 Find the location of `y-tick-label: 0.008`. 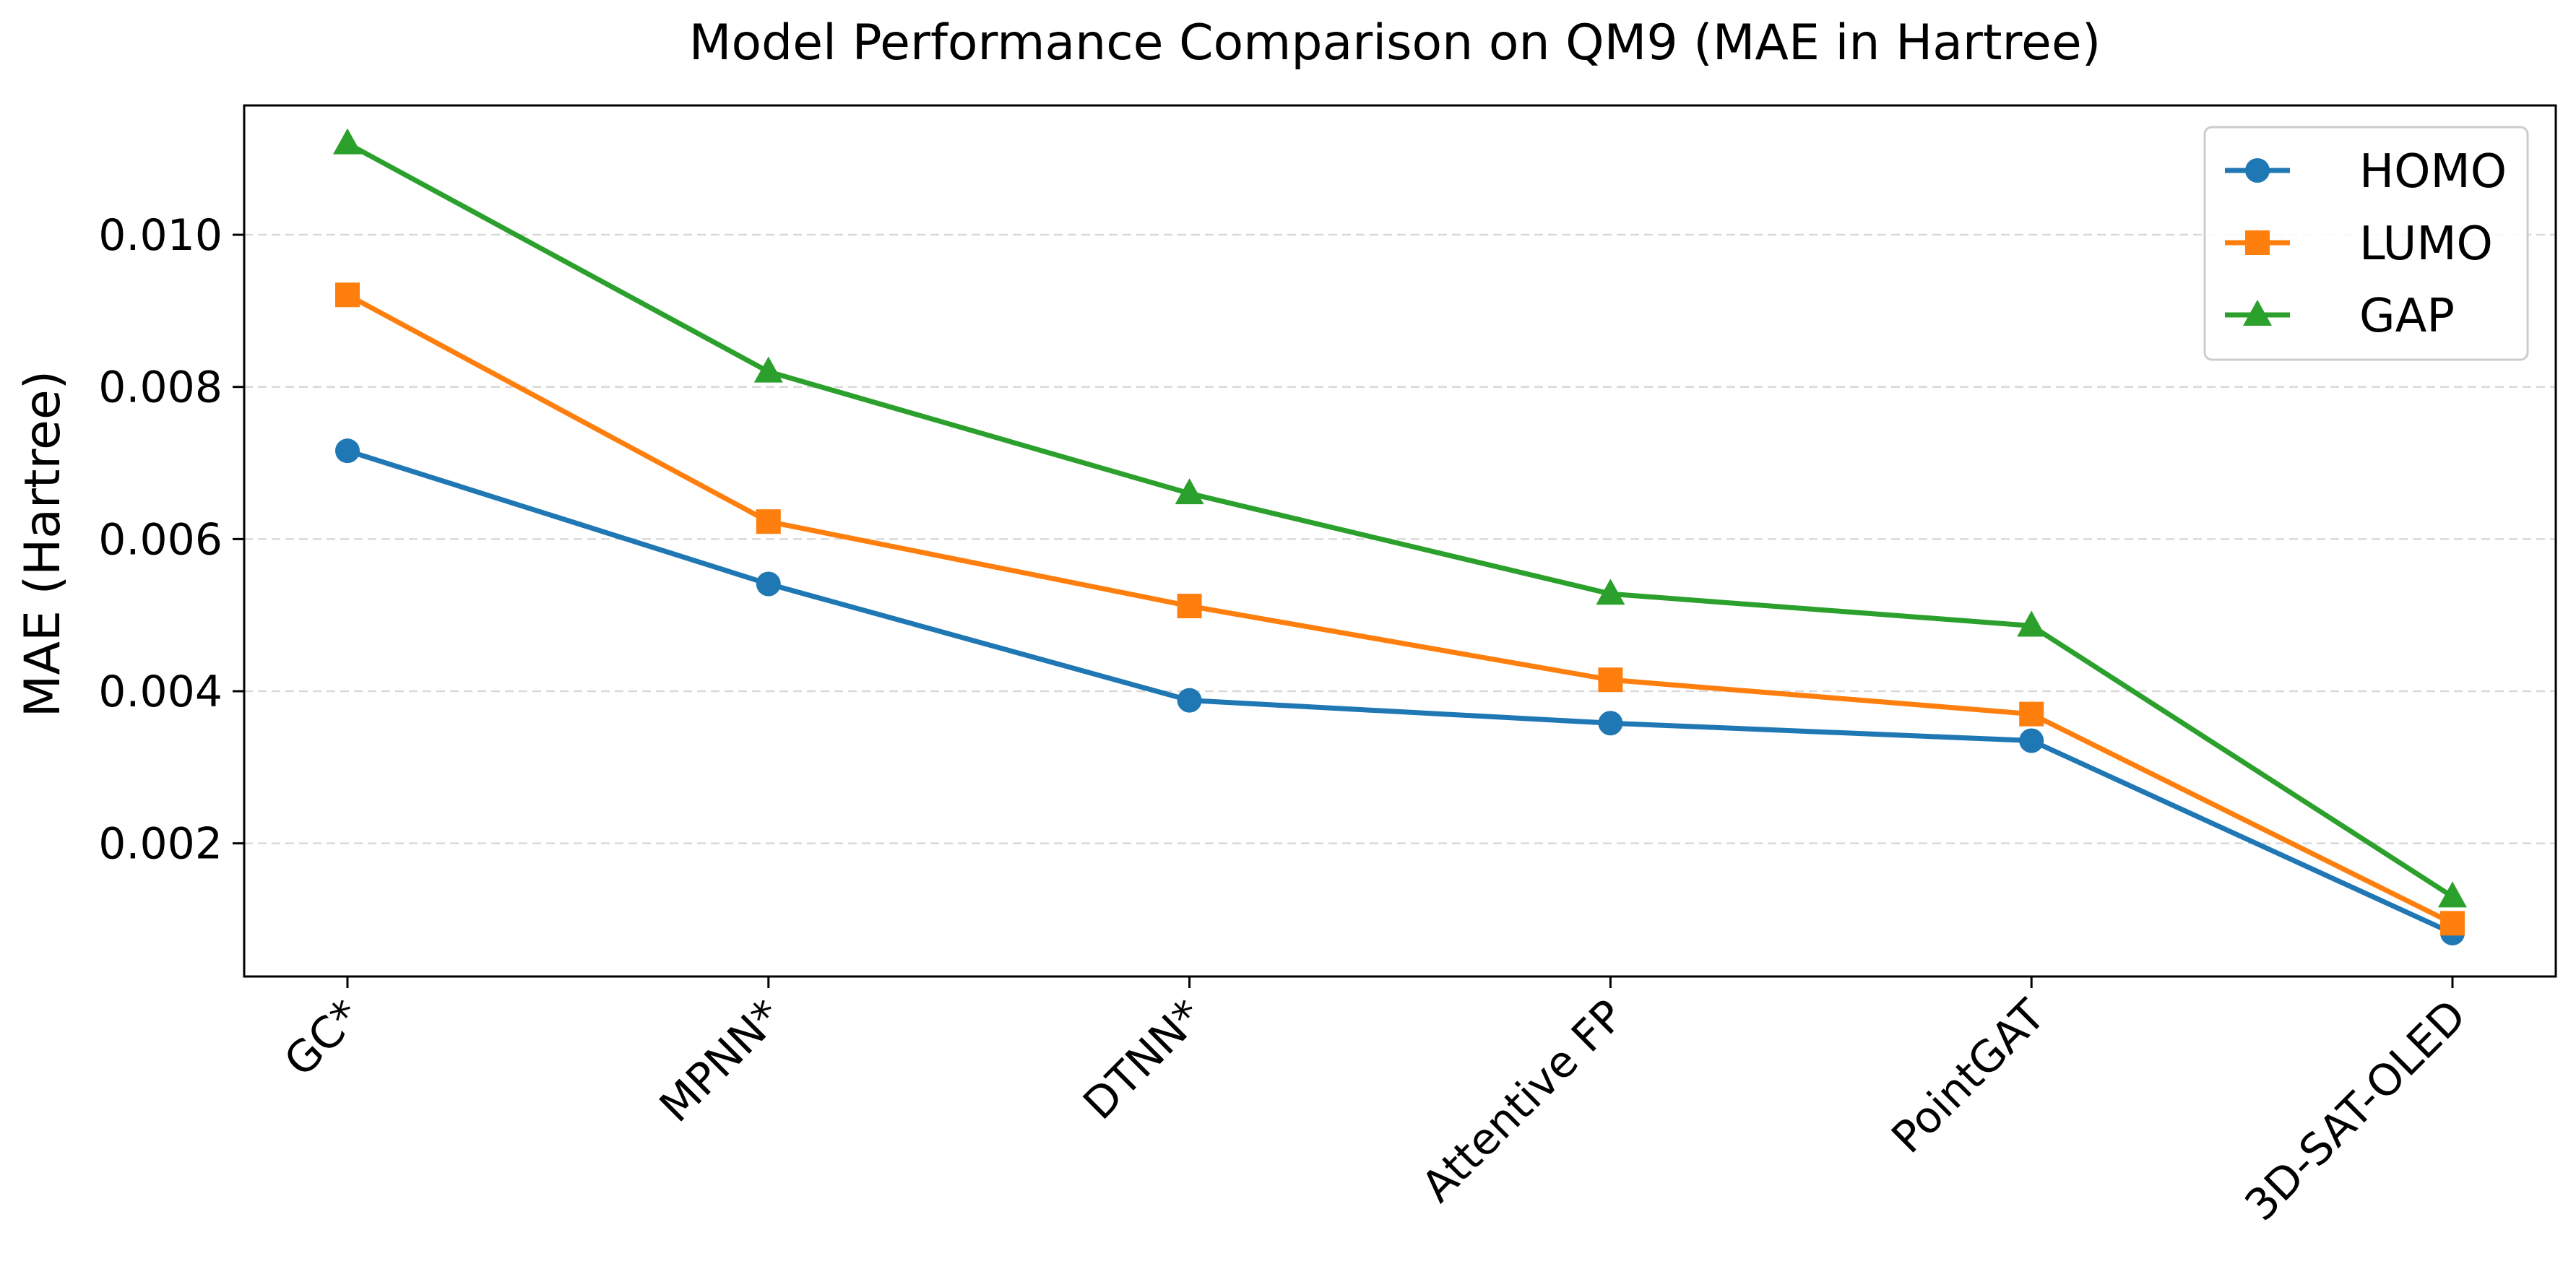

y-tick-label: 0.008 is located at coordinates (160, 388).